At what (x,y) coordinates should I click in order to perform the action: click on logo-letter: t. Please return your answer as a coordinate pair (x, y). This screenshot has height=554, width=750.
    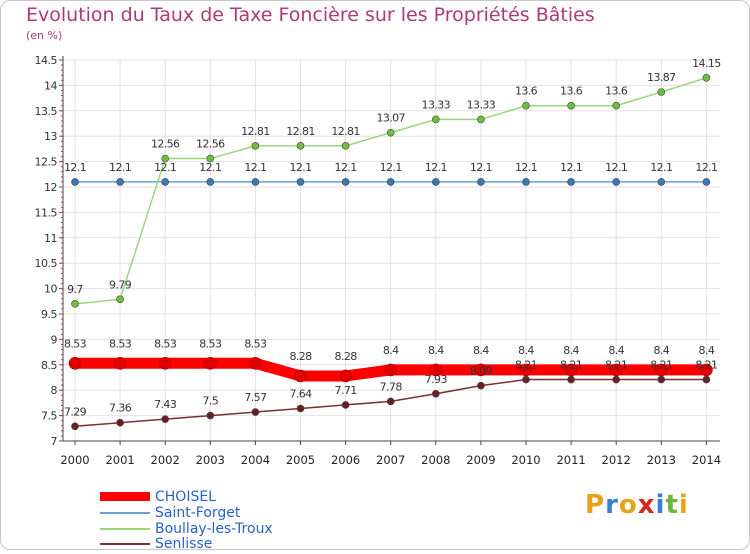
    Looking at the image, I should click on (672, 505).